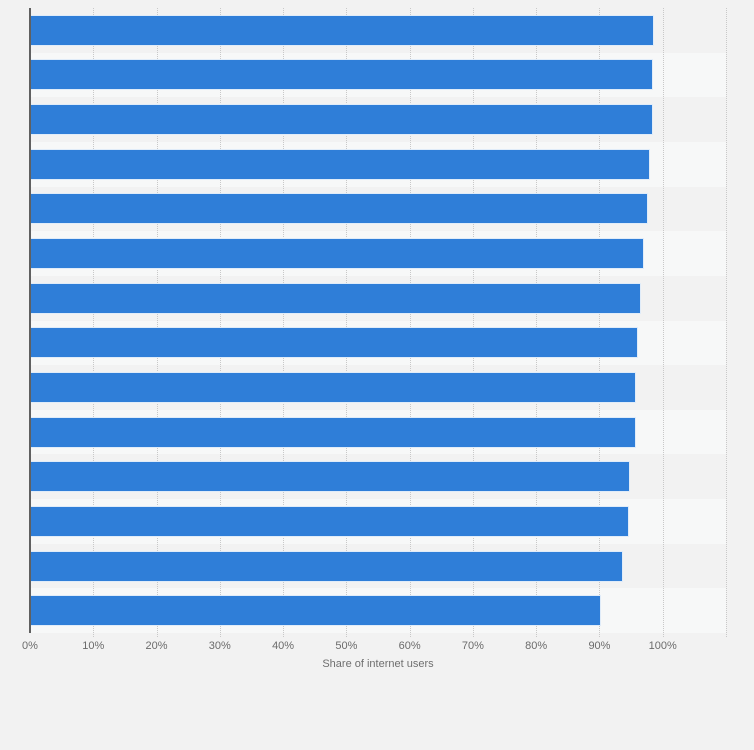  I want to click on x-tick-label: 40%, so click(283, 646).